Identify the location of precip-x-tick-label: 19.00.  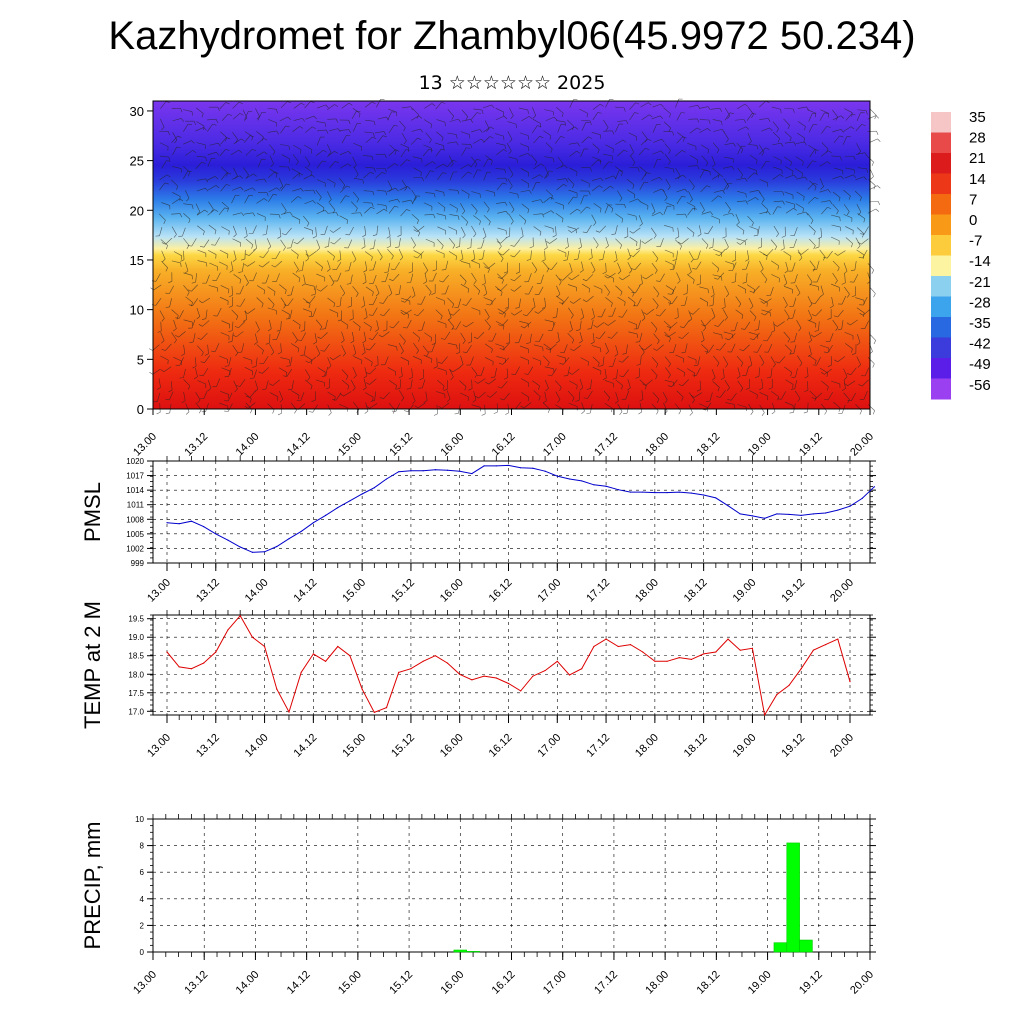
(760, 983).